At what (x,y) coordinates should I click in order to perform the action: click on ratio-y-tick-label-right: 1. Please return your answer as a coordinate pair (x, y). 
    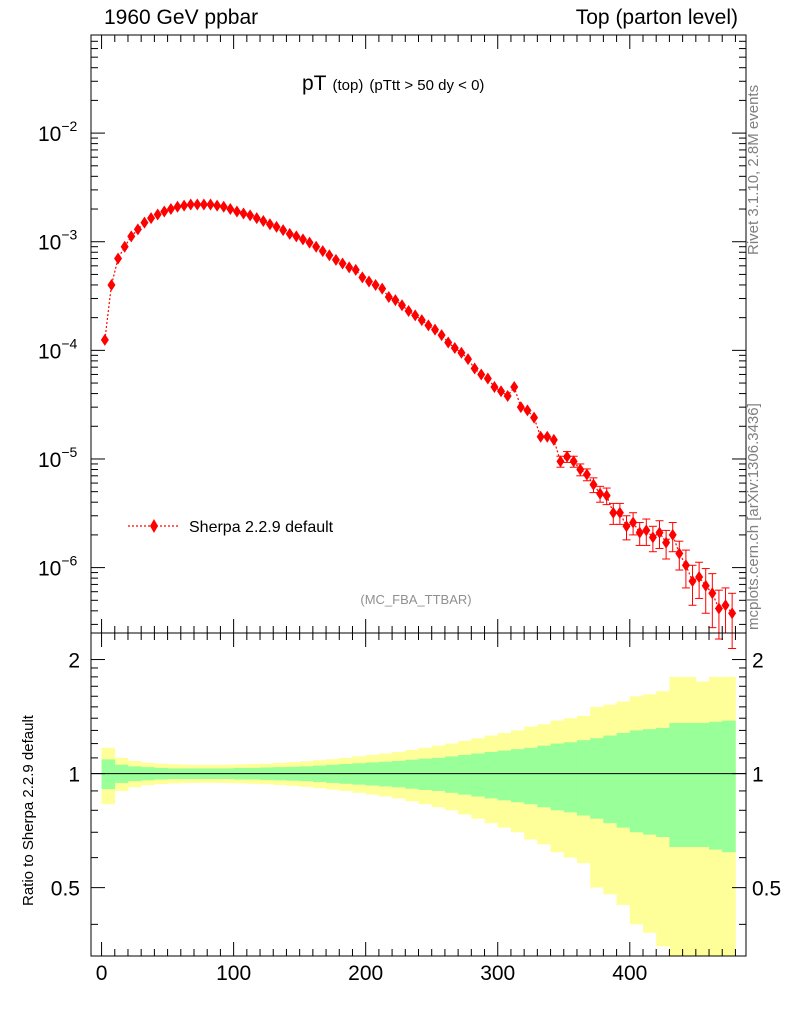
    Looking at the image, I should click on (758, 775).